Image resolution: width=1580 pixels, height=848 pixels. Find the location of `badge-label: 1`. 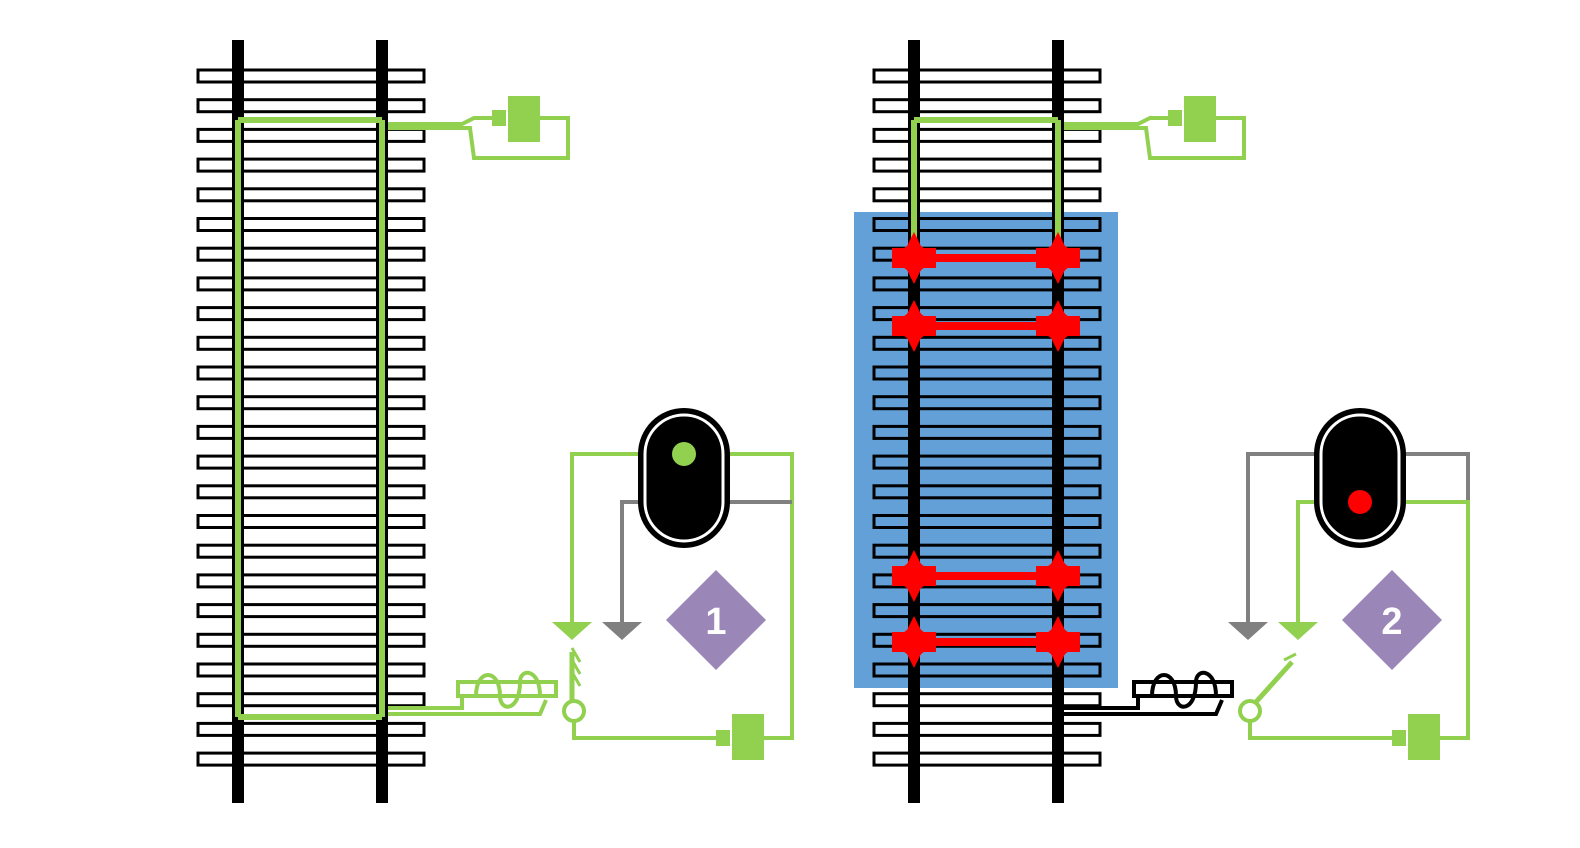

badge-label: 1 is located at coordinates (715, 622).